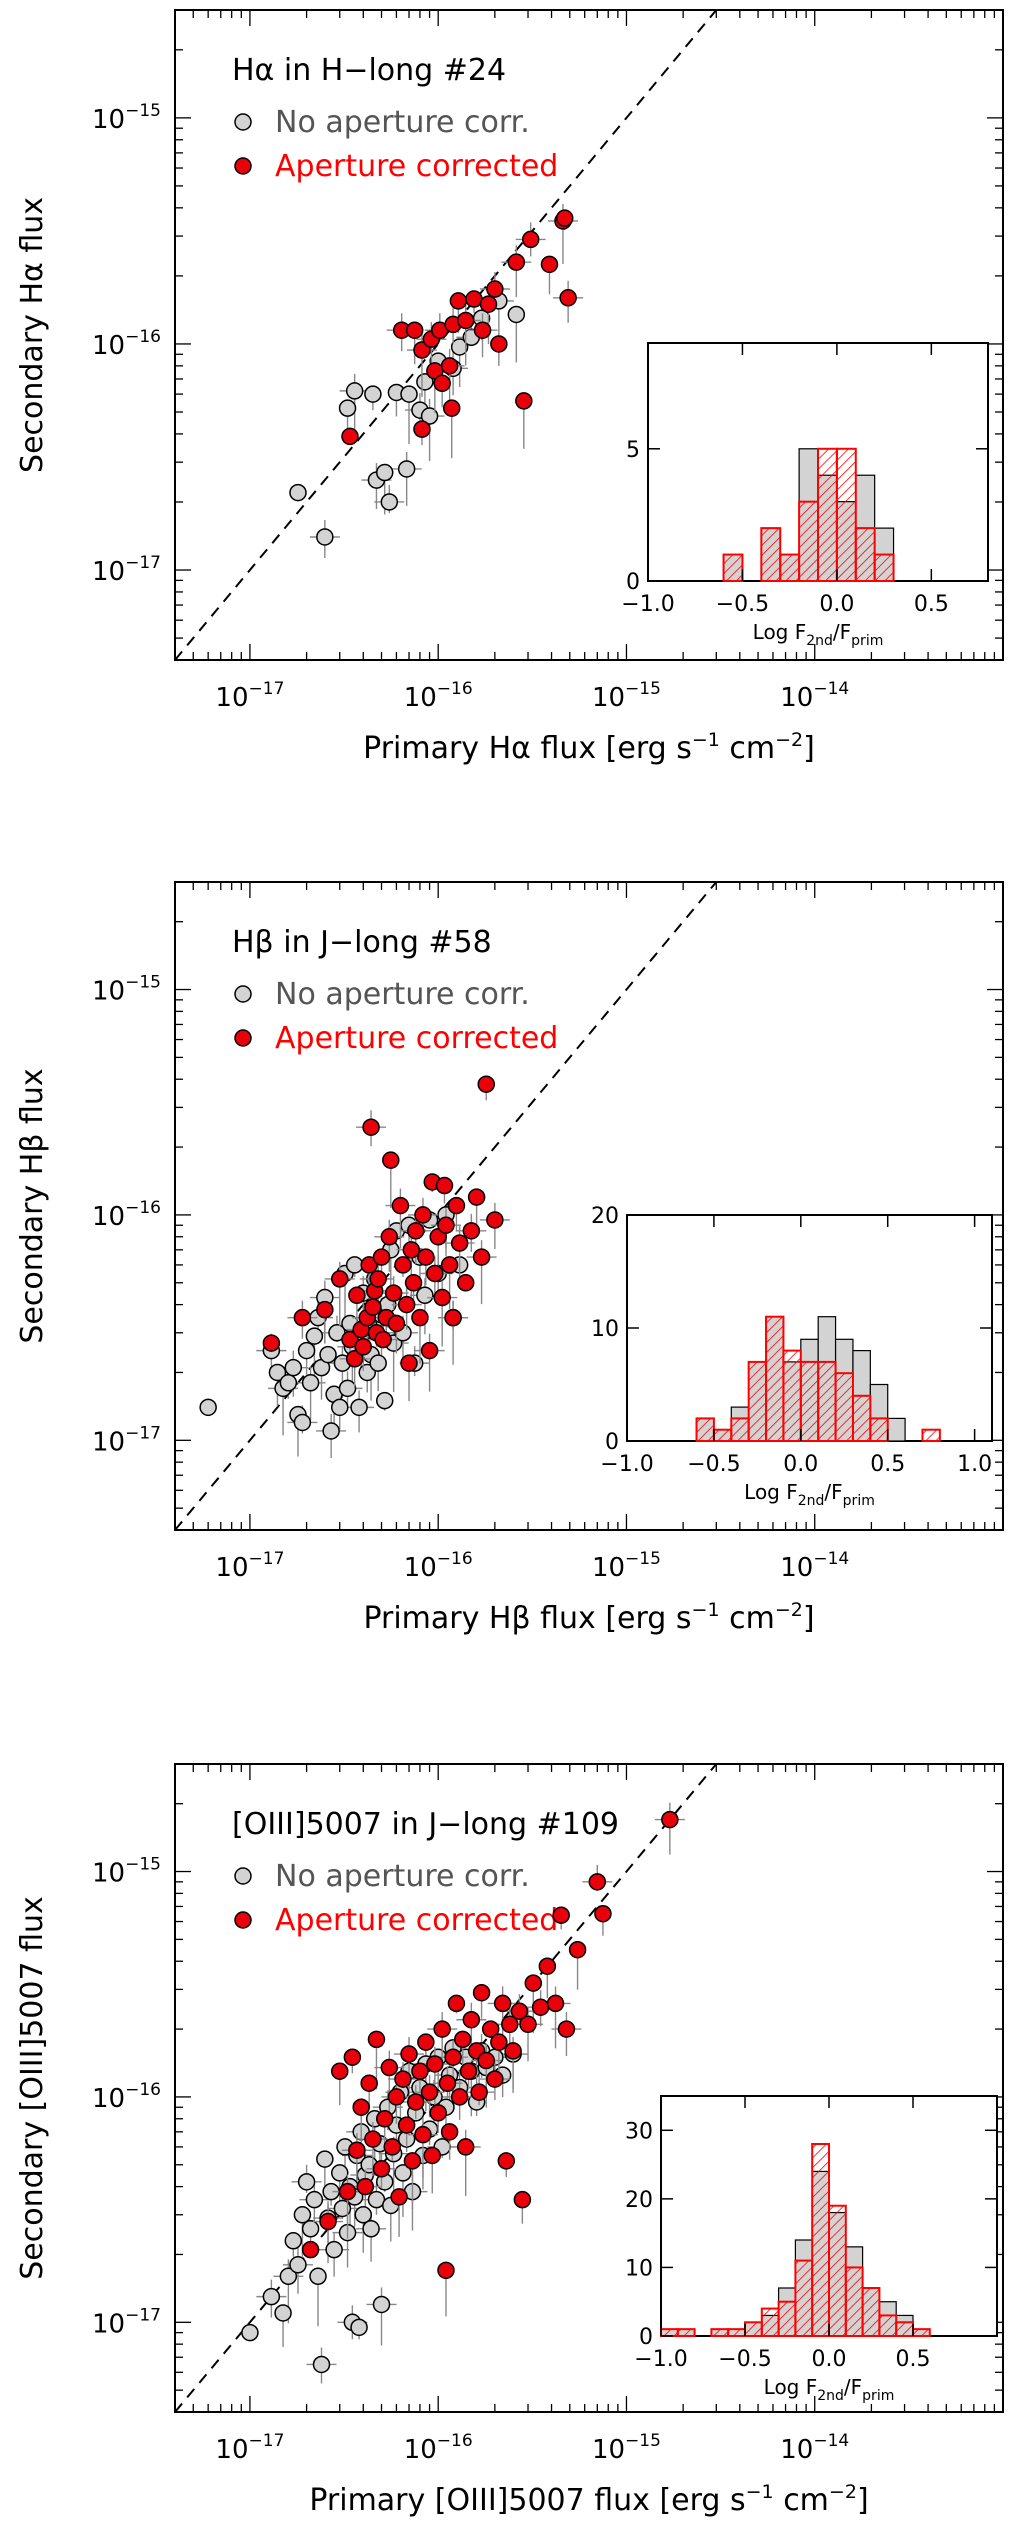 The image size is (1023, 2534). Describe the element at coordinates (780, 632) in the screenshot. I see `inset-label-main: Log F` at that location.